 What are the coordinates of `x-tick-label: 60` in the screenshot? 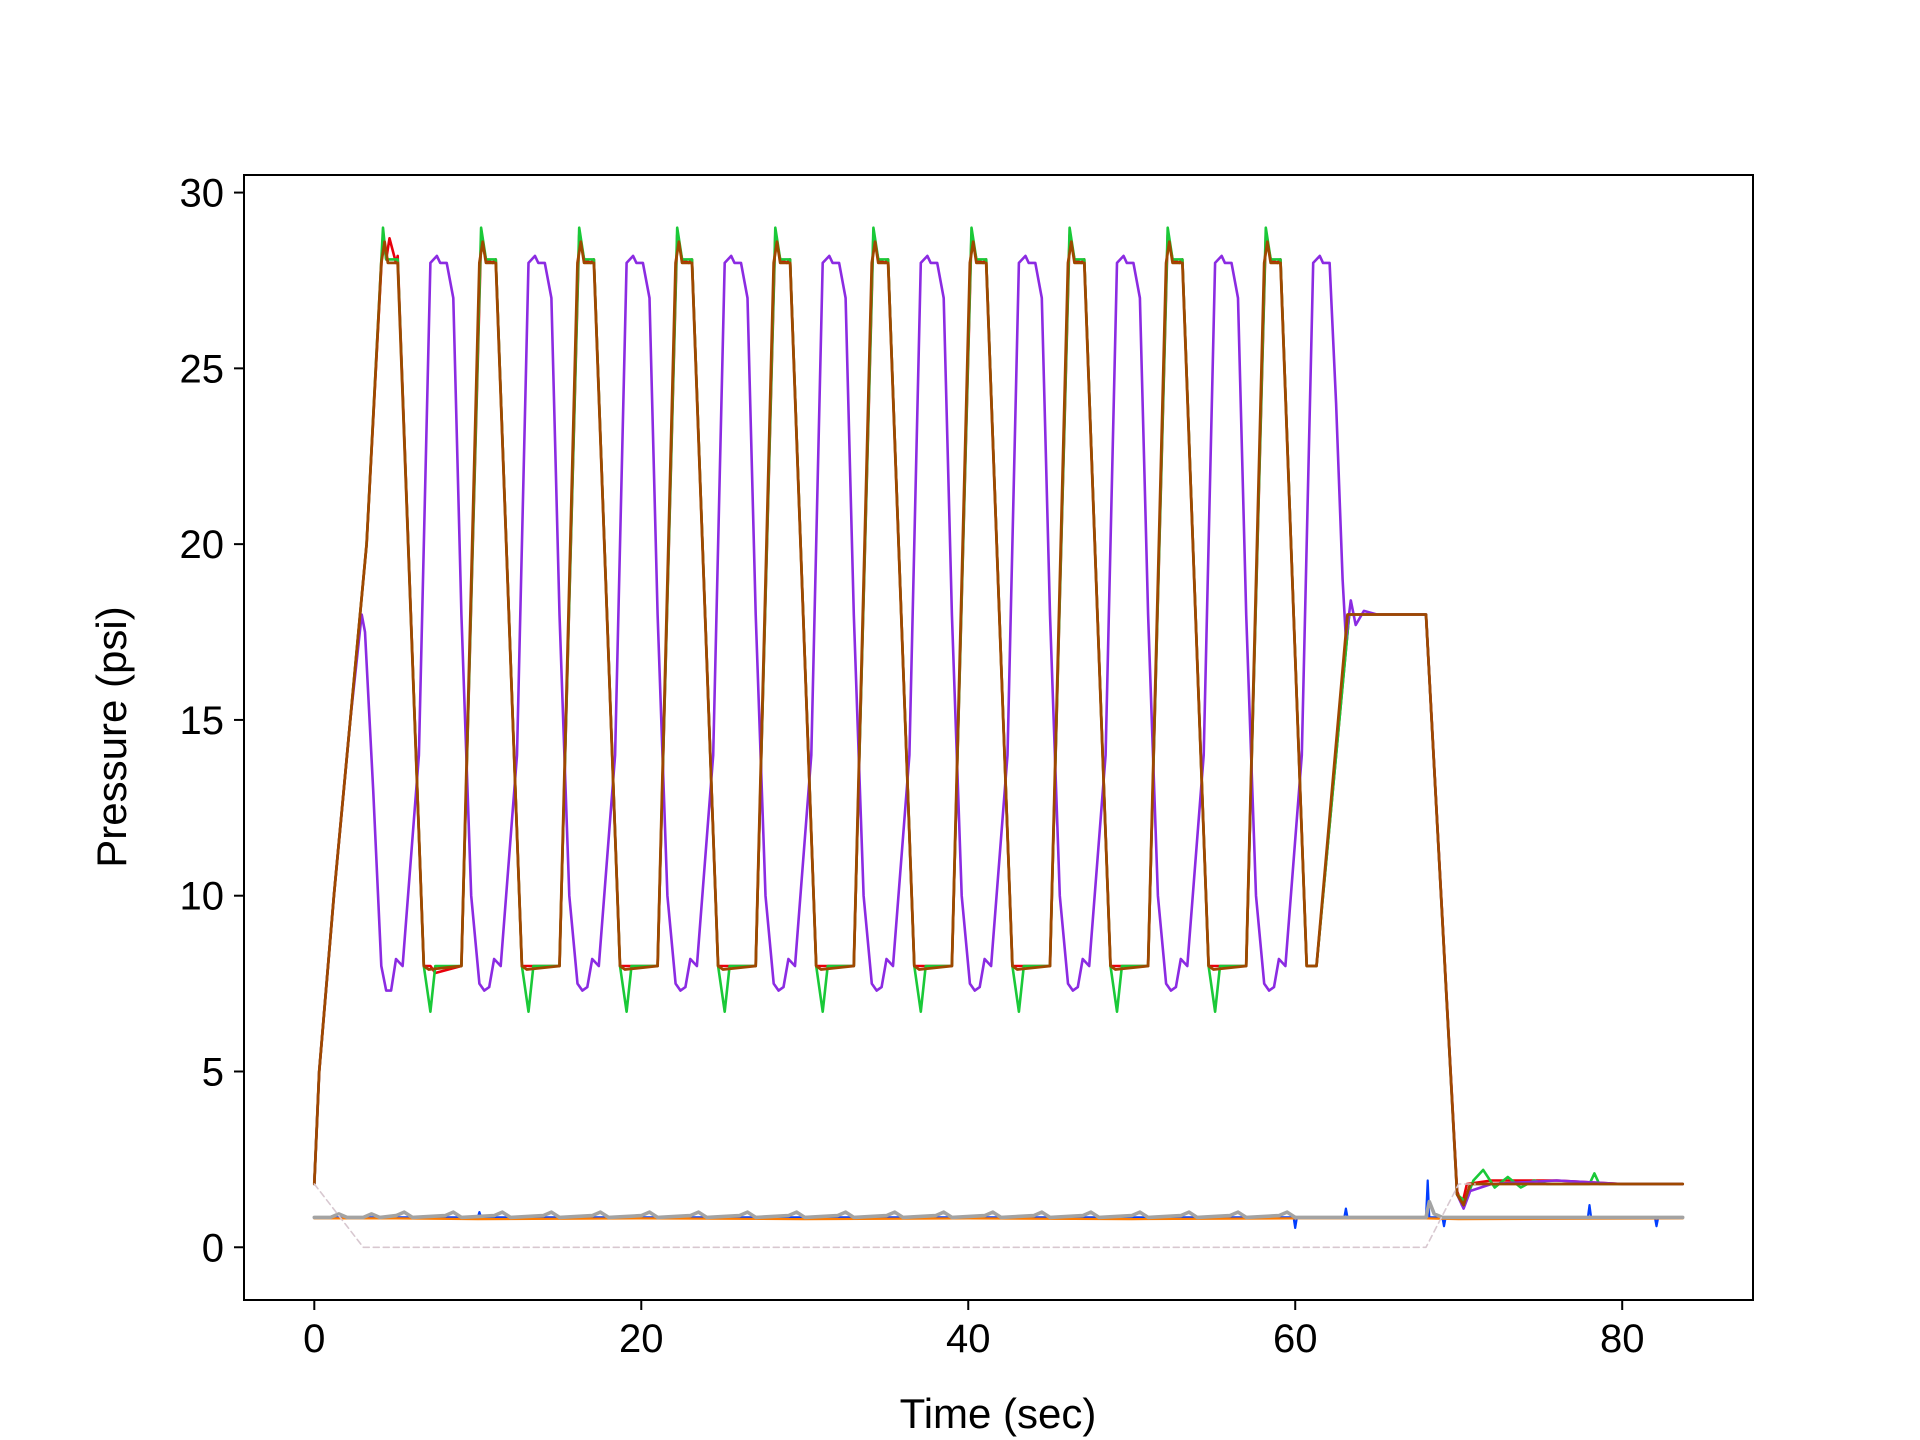 It's located at (1295, 1339).